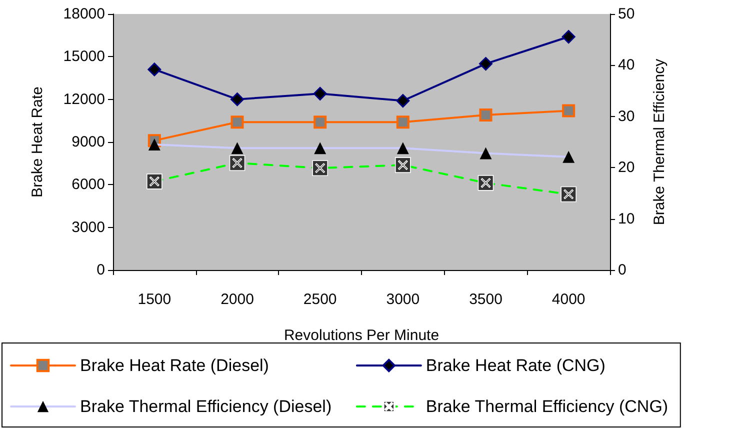 The image size is (734, 446). Describe the element at coordinates (84, 57) in the screenshot. I see `y-tick-label: 15000` at that location.